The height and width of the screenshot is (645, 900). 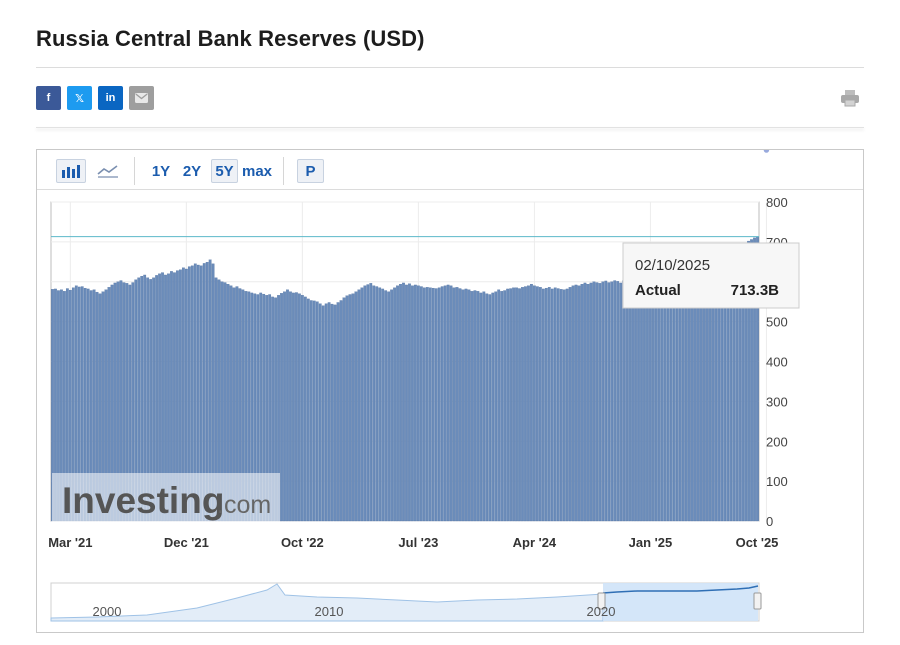 I want to click on email-share-button, so click(x=141, y=98).